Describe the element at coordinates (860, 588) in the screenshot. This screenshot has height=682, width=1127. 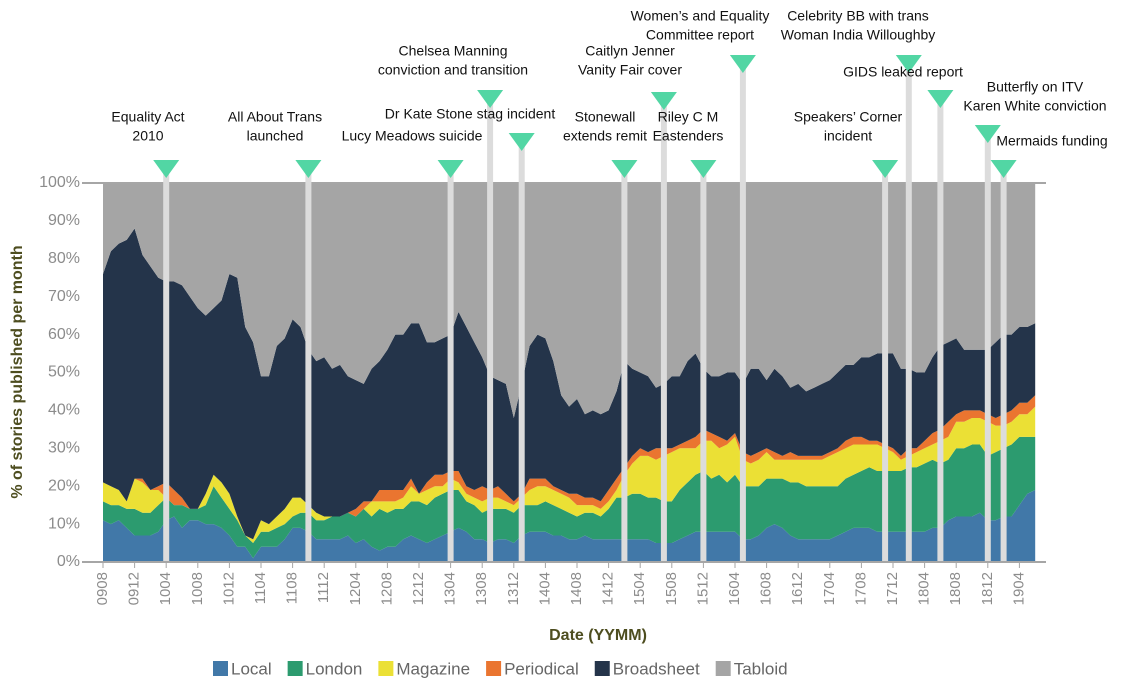
I see `x-tick-label: 1708` at that location.